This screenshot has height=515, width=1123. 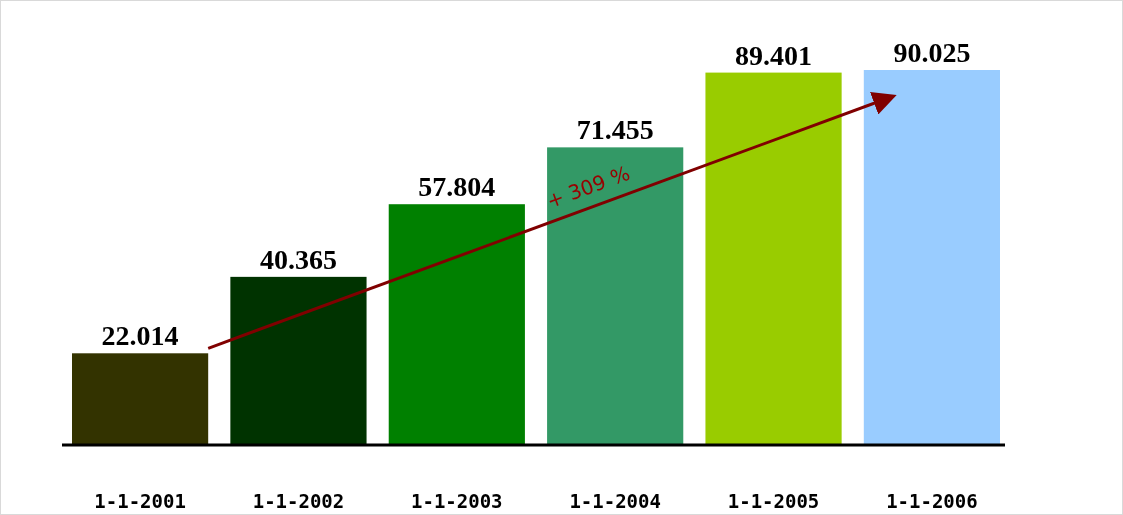 What do you see at coordinates (298, 259) in the screenshot?
I see `data-label: 40.365` at bounding box center [298, 259].